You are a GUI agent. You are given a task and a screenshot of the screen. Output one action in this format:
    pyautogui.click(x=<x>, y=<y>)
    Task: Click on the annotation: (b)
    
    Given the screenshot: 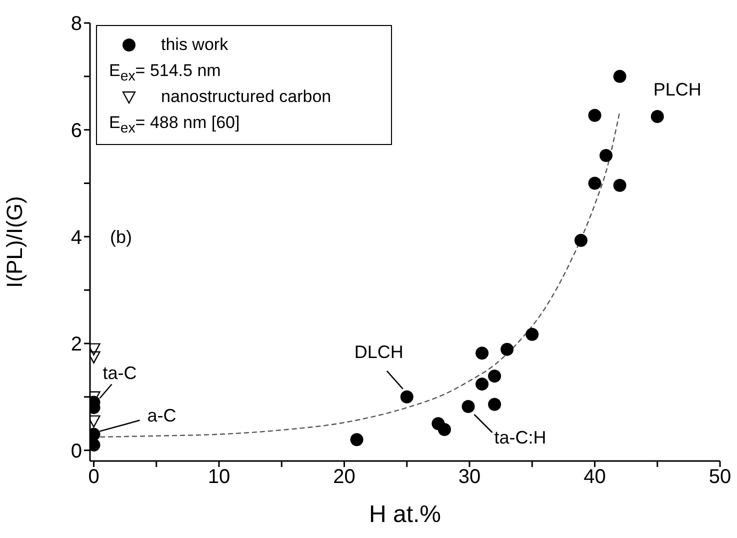 What is the action you would take?
    pyautogui.click(x=121, y=237)
    